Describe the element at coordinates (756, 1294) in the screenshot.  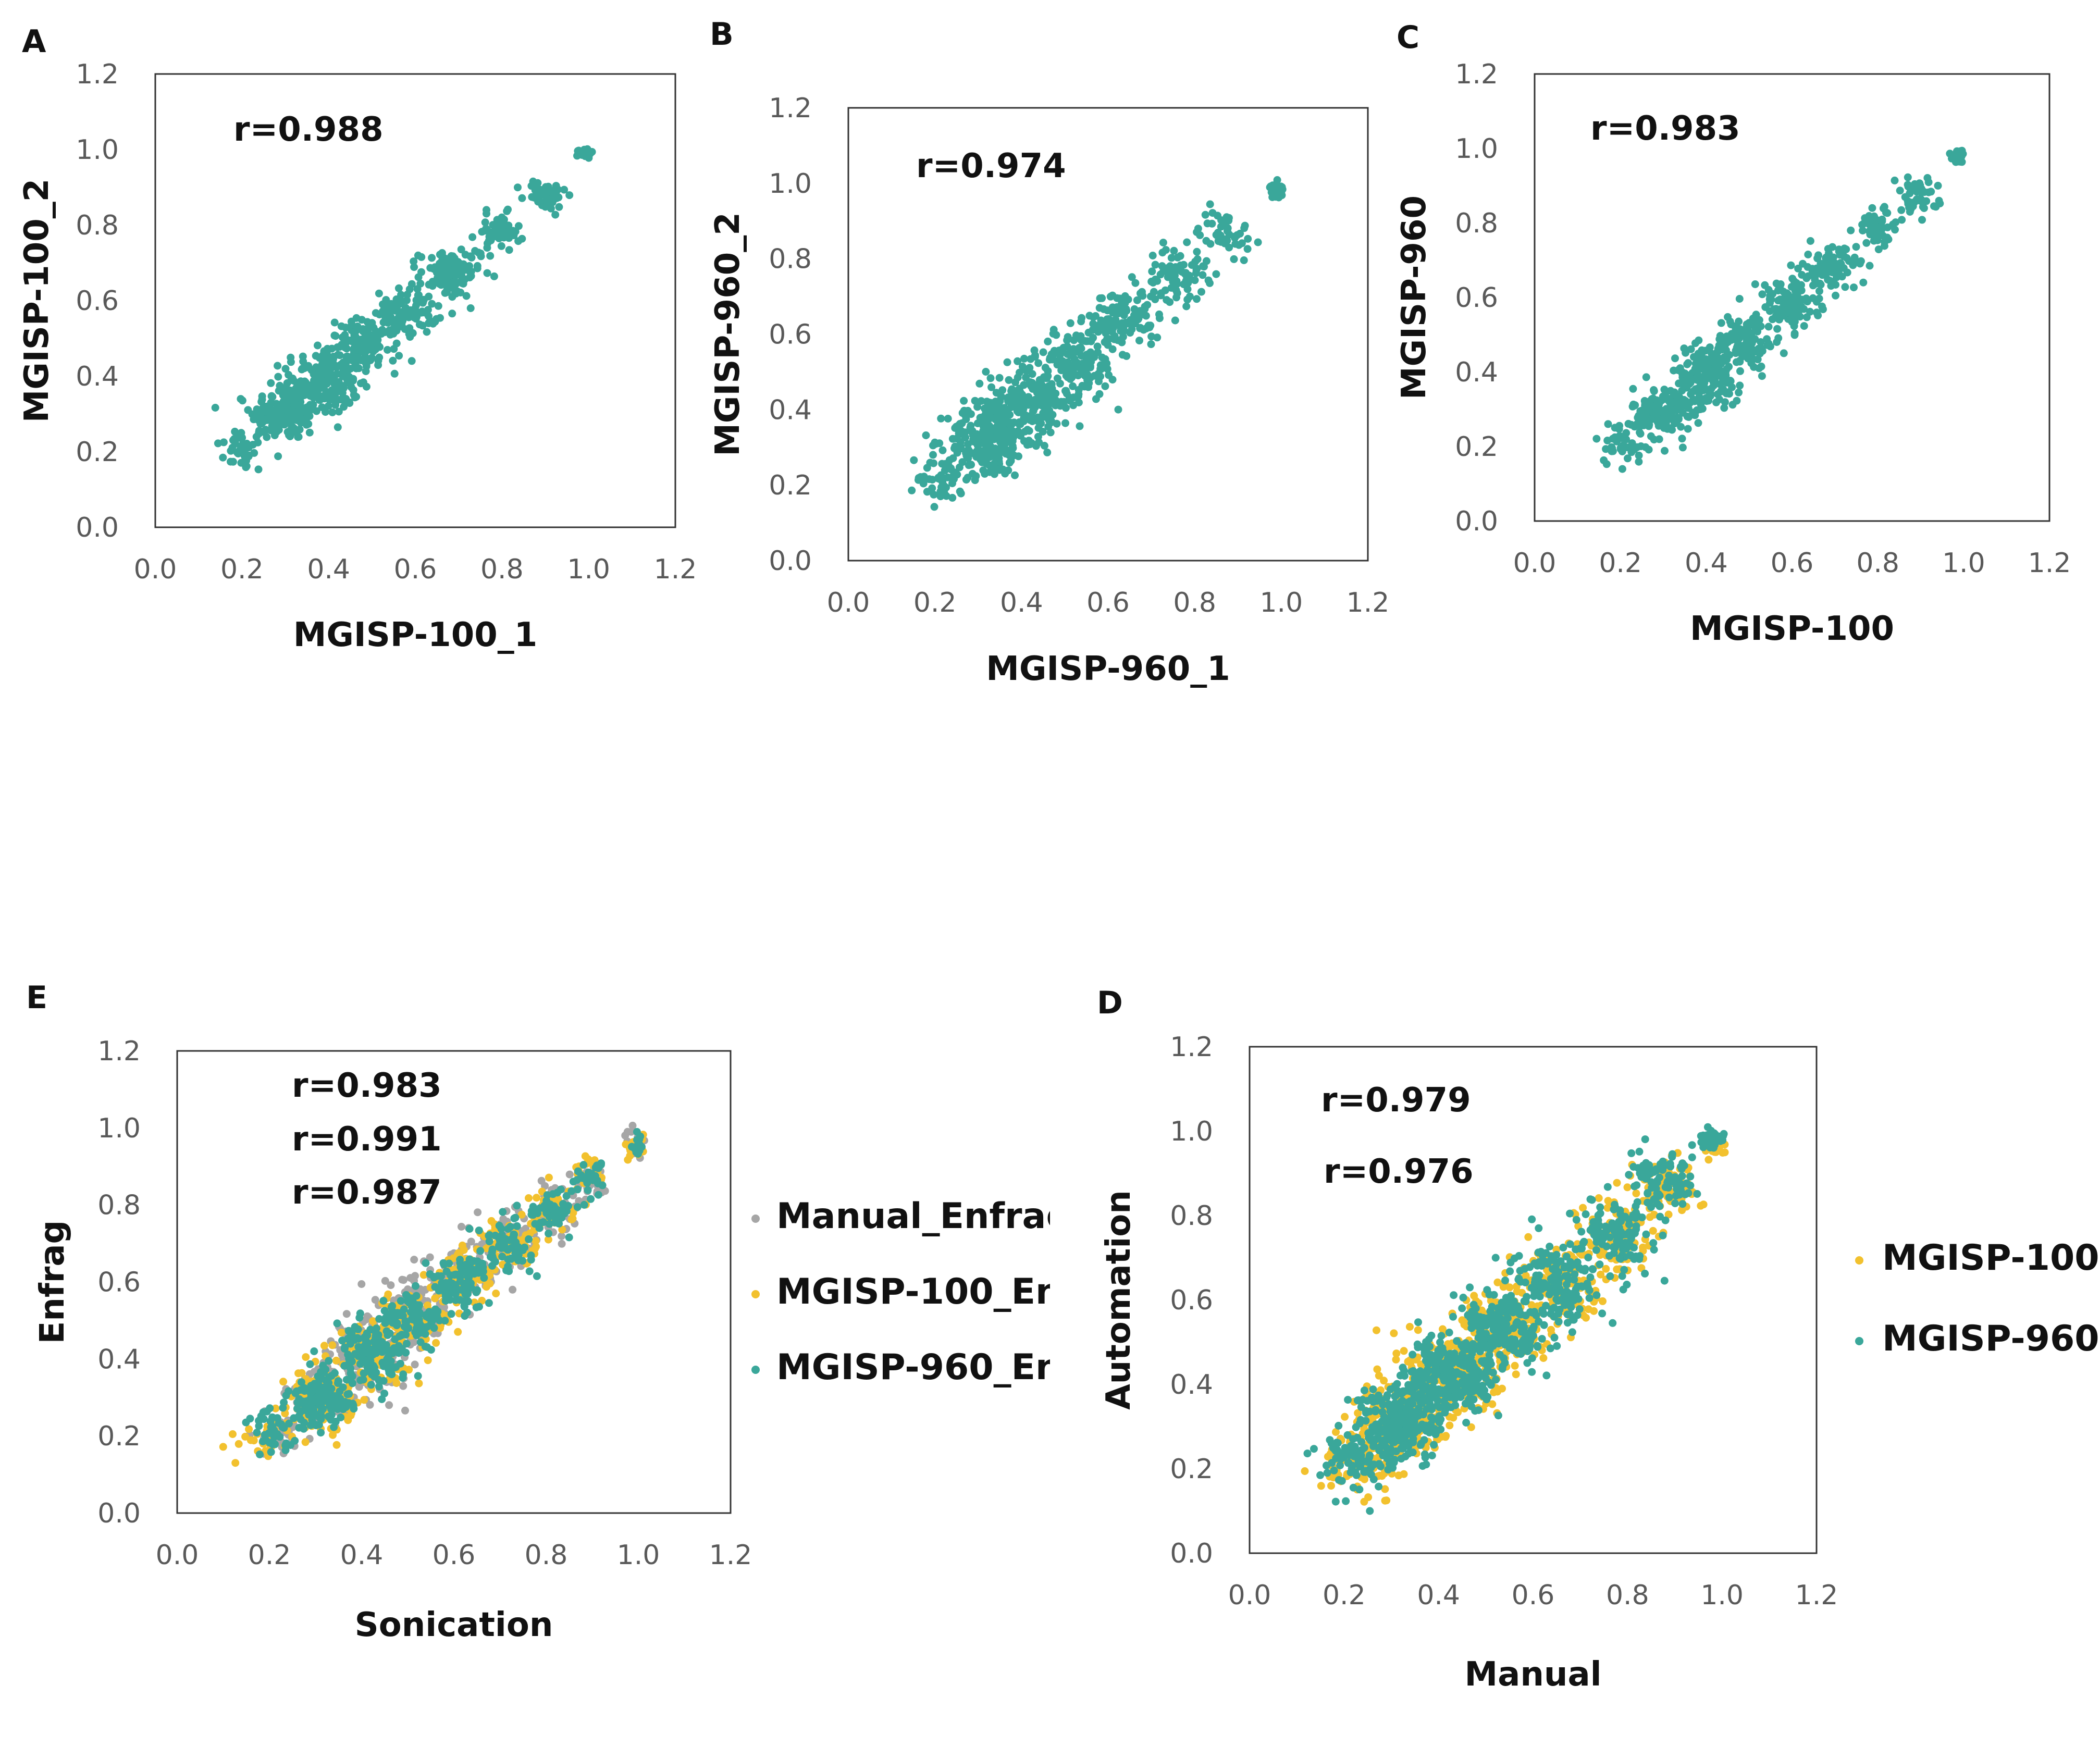
I see `legend-marker` at that location.